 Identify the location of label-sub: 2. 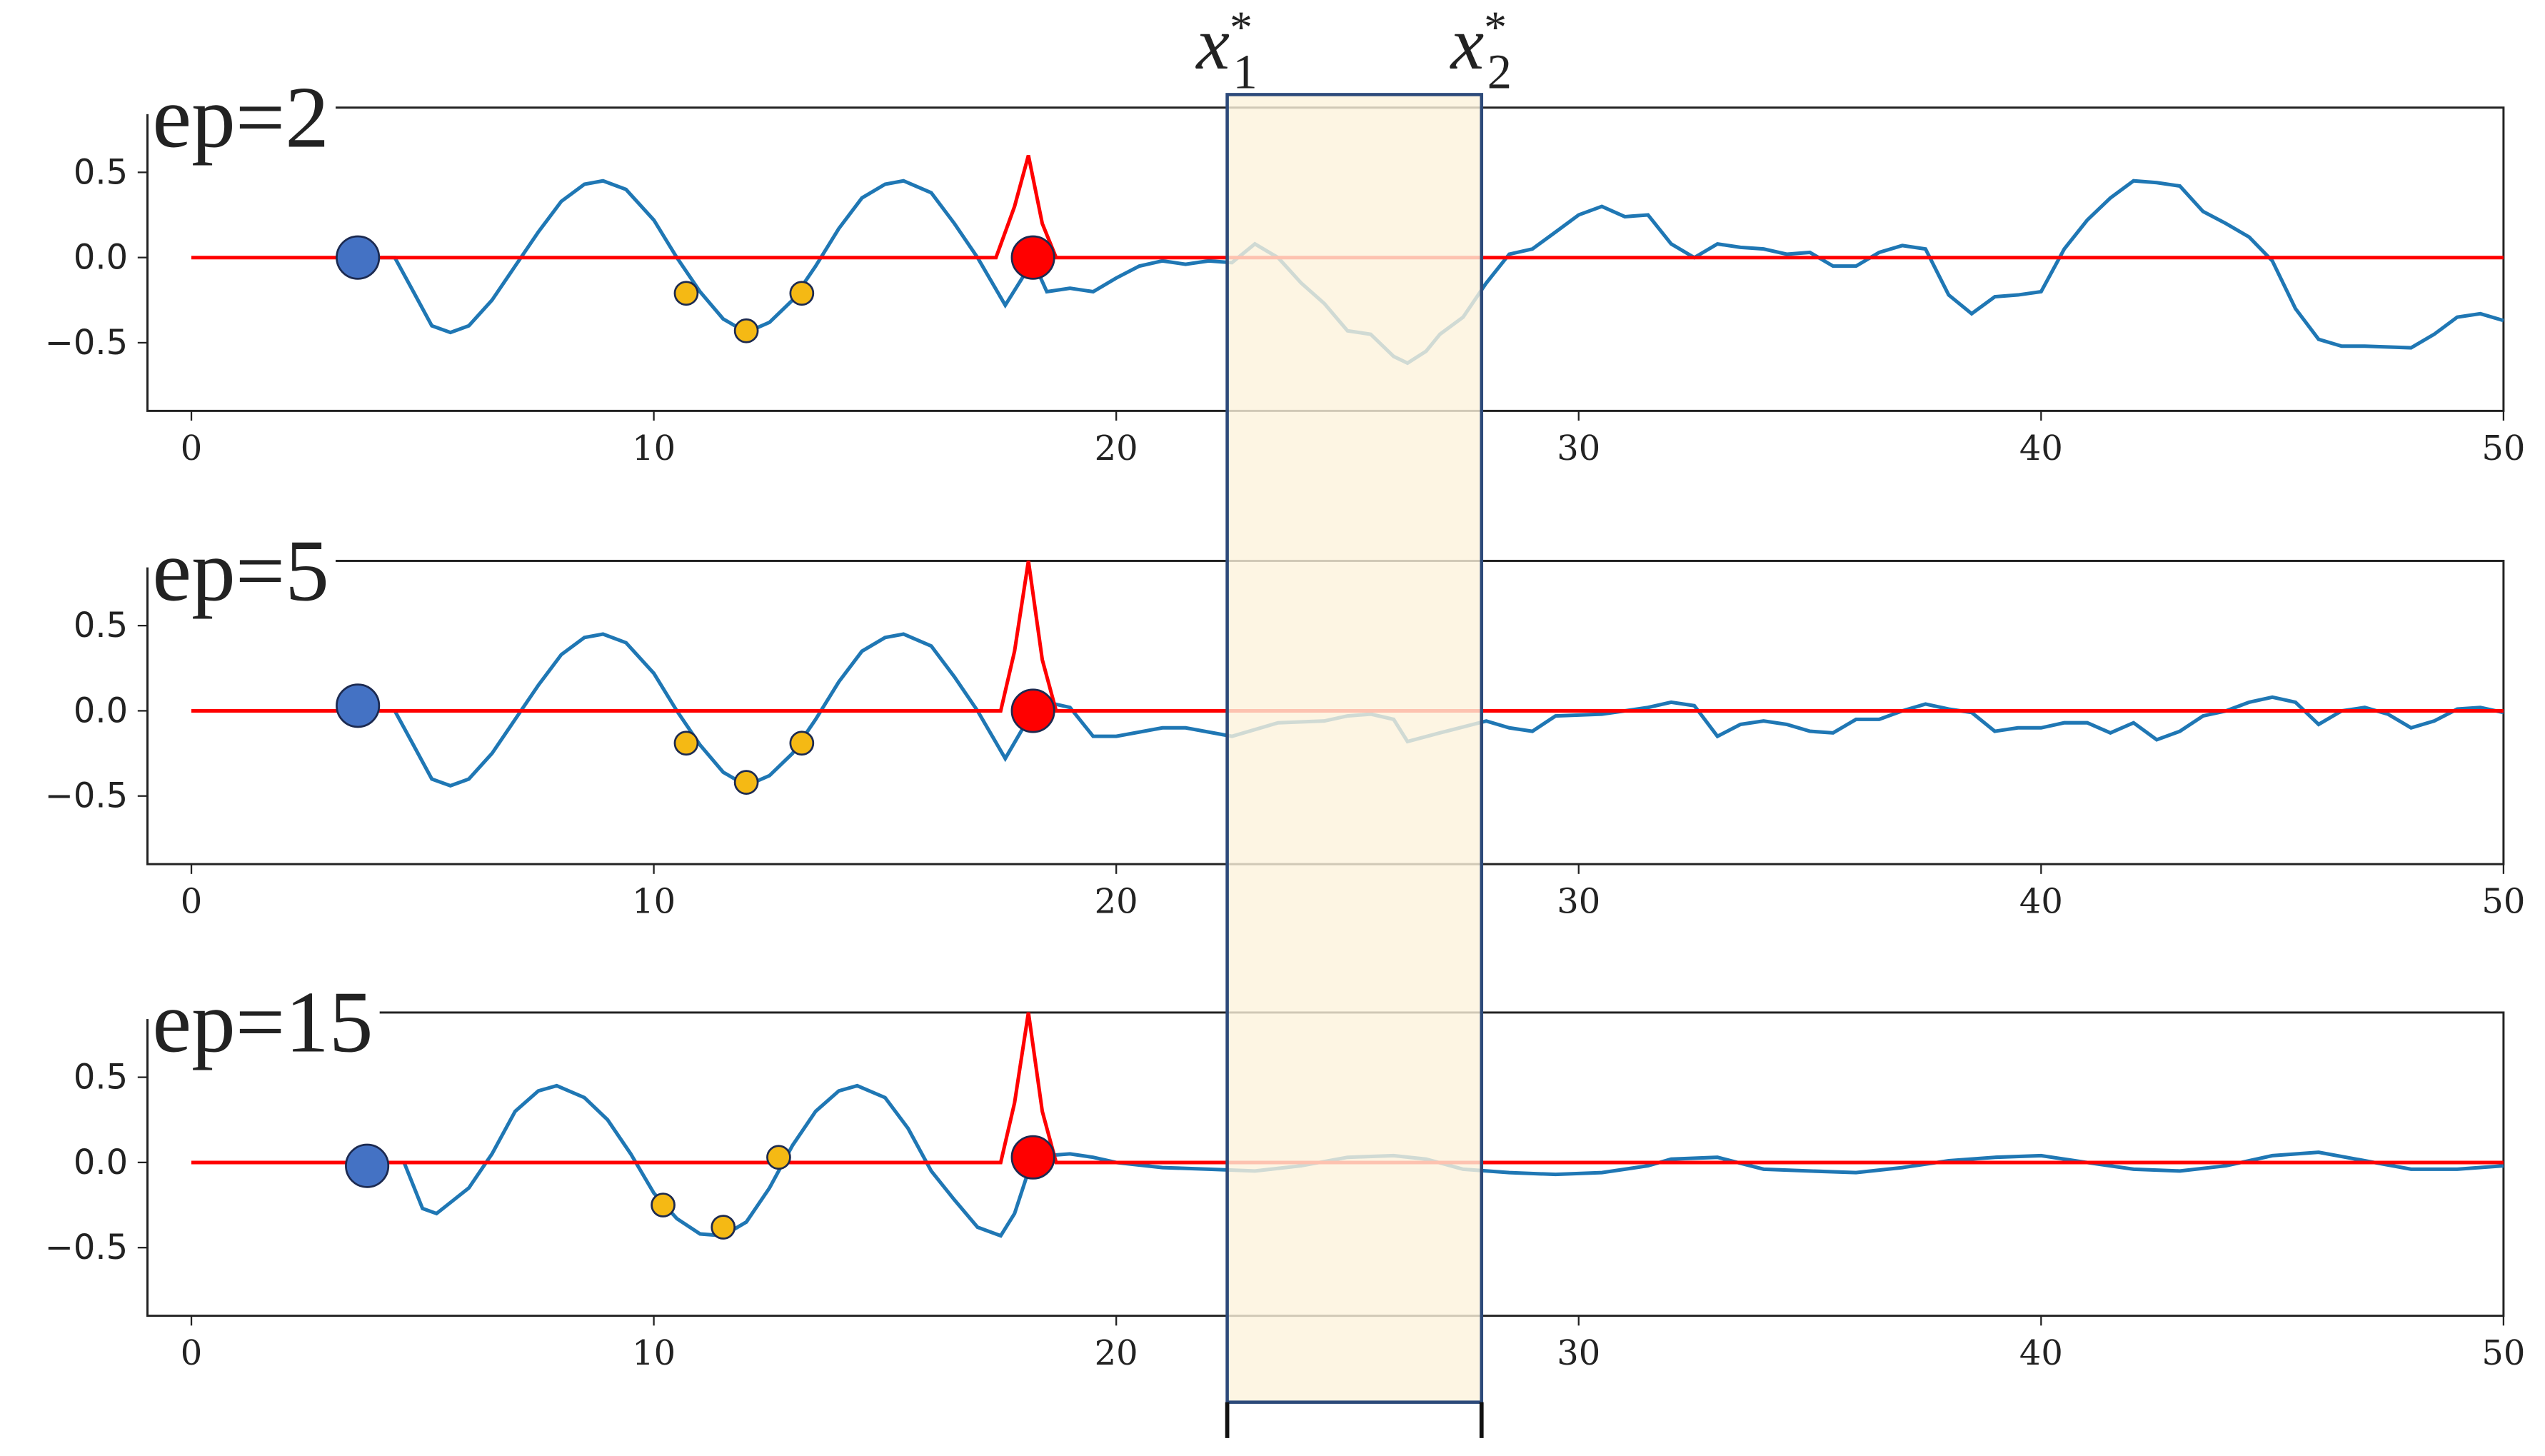
(1500, 71).